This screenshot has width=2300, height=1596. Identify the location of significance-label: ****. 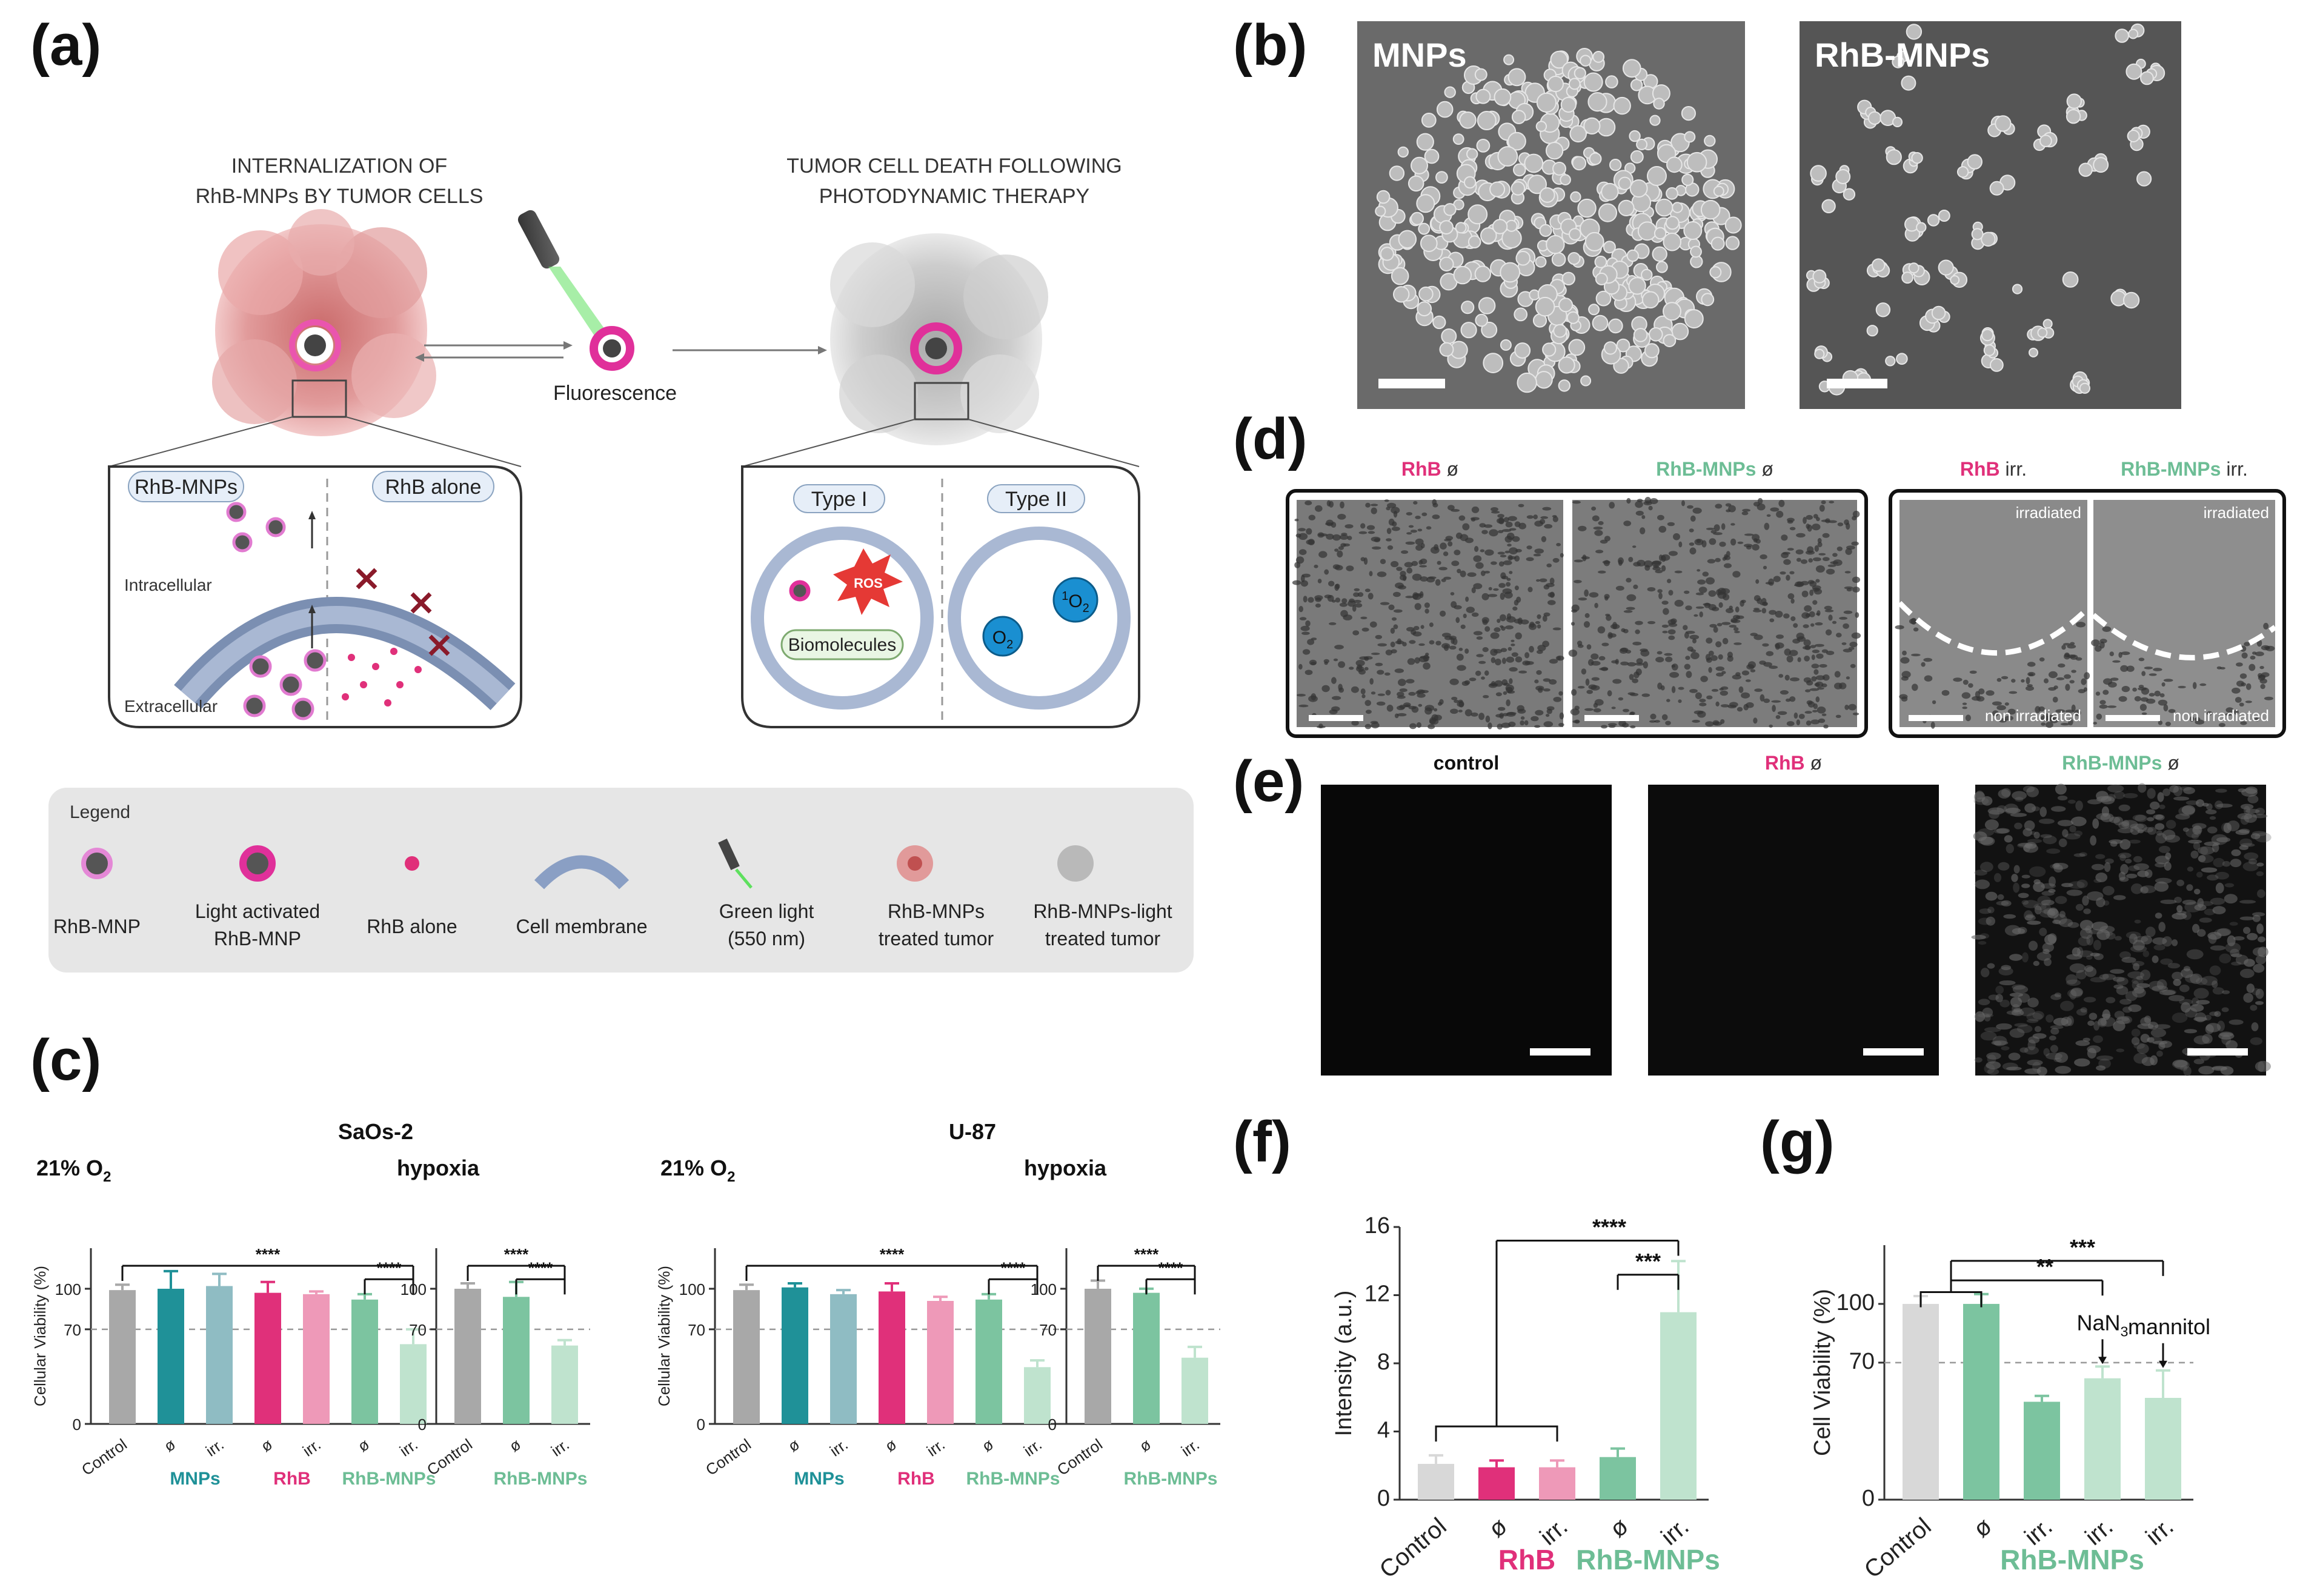
(893, 1254).